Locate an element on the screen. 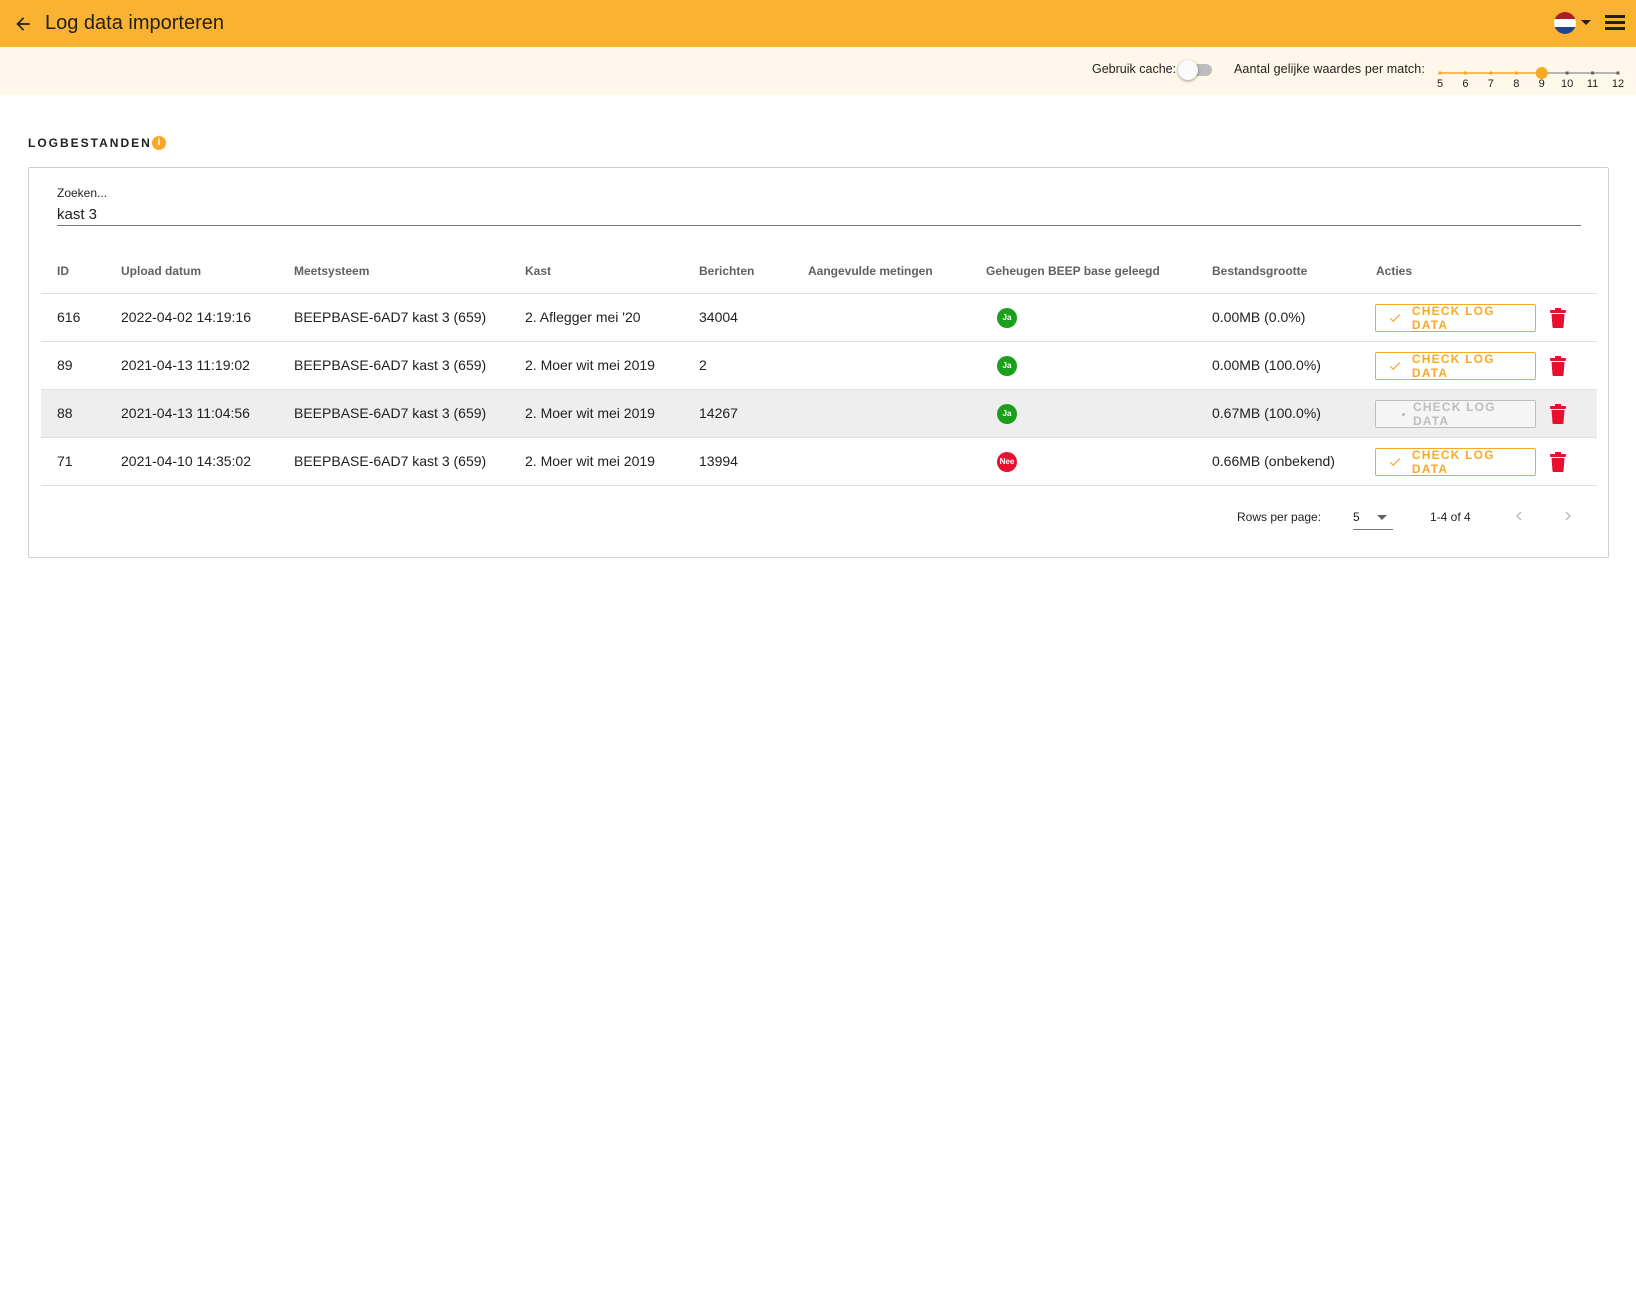 This screenshot has height=1305, width=1636. header-measurement-system: Meetsysteem is located at coordinates (332, 271).